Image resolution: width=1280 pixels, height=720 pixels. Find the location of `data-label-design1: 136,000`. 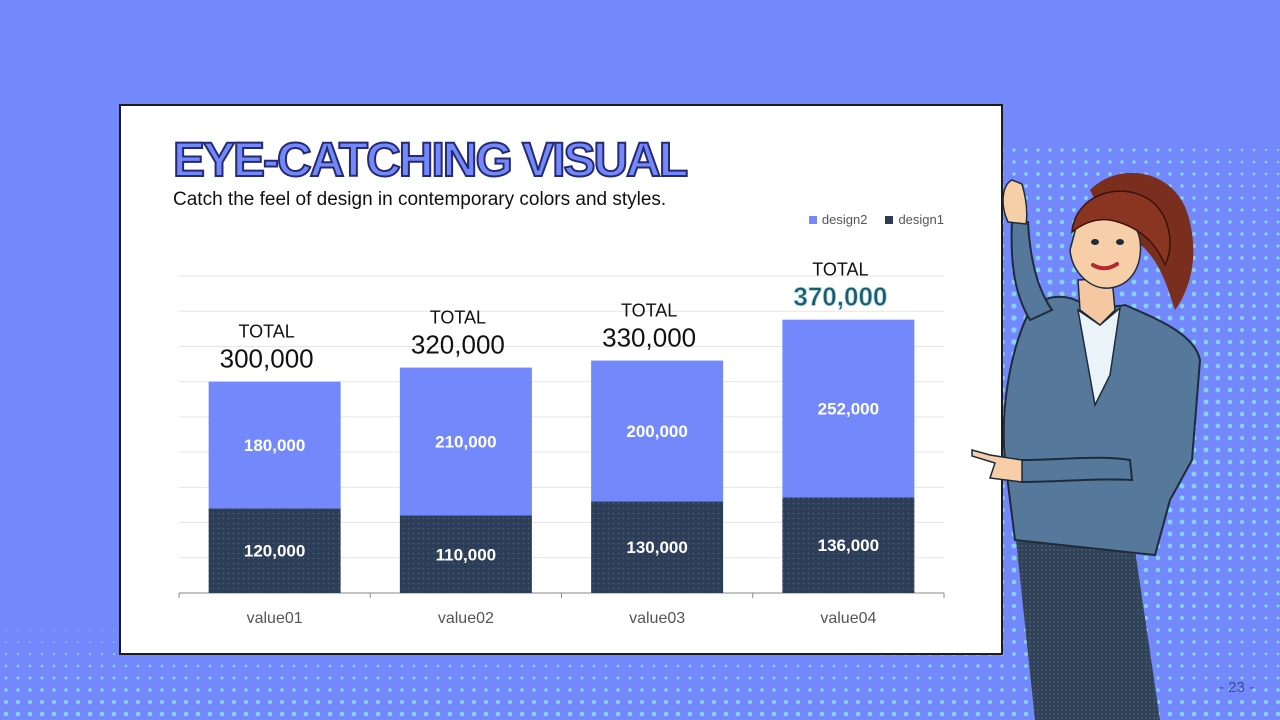

data-label-design1: 136,000 is located at coordinates (848, 545).